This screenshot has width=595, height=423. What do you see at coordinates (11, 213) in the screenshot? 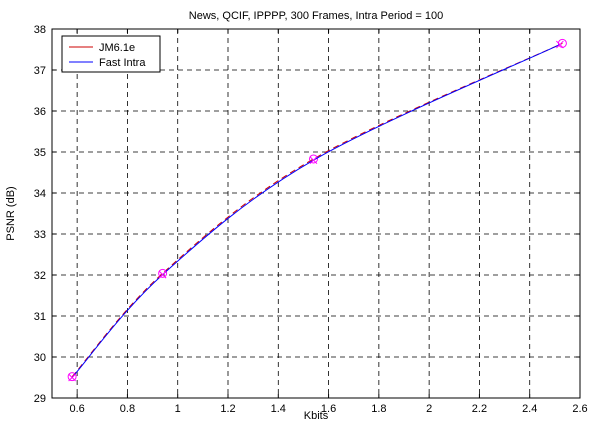
I see `y-axis-label: PSNR (dB)` at bounding box center [11, 213].